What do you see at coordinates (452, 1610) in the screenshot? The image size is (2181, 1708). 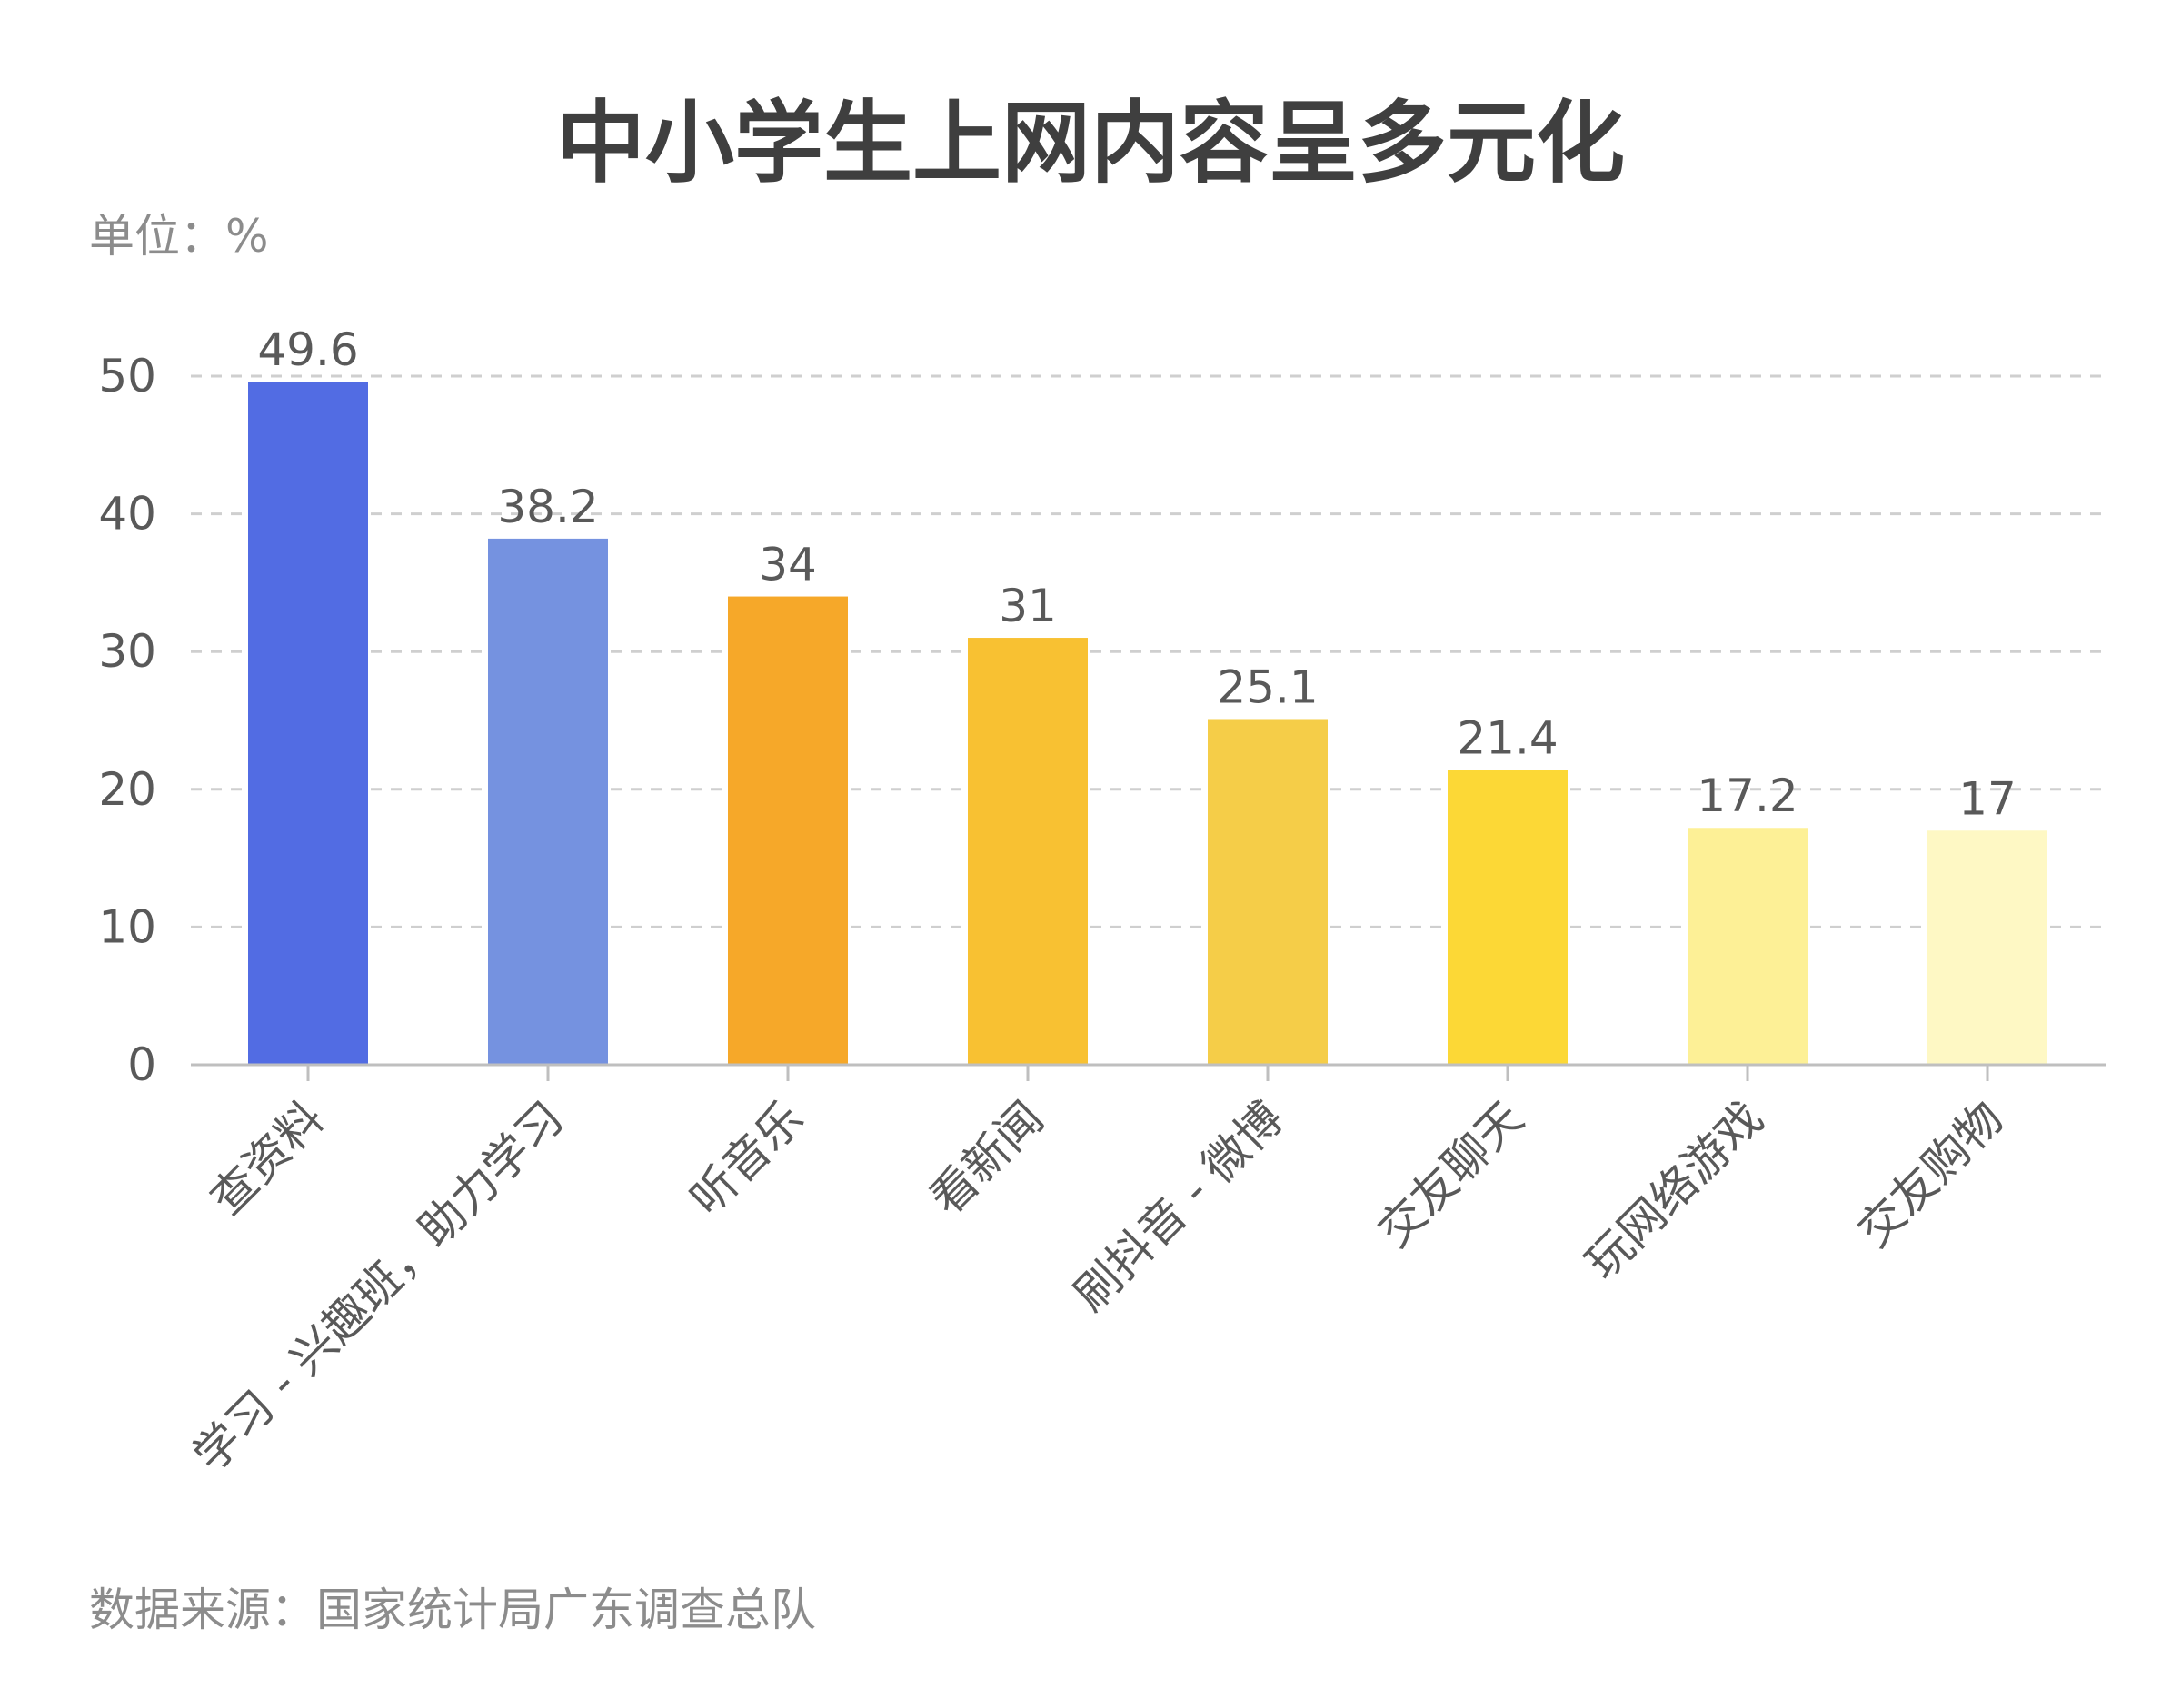 I see `source-label: 数据来源：国家统计局广东调查总队` at bounding box center [452, 1610].